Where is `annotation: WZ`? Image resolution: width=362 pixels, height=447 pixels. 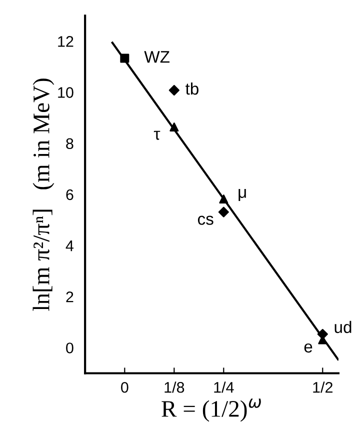
annotation: WZ is located at coordinates (157, 57).